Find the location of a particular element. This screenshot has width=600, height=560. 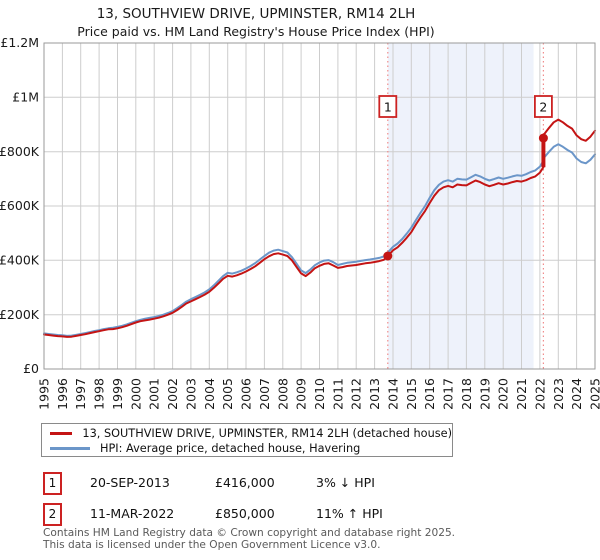

y-tick-label: £1M is located at coordinates (25, 97).